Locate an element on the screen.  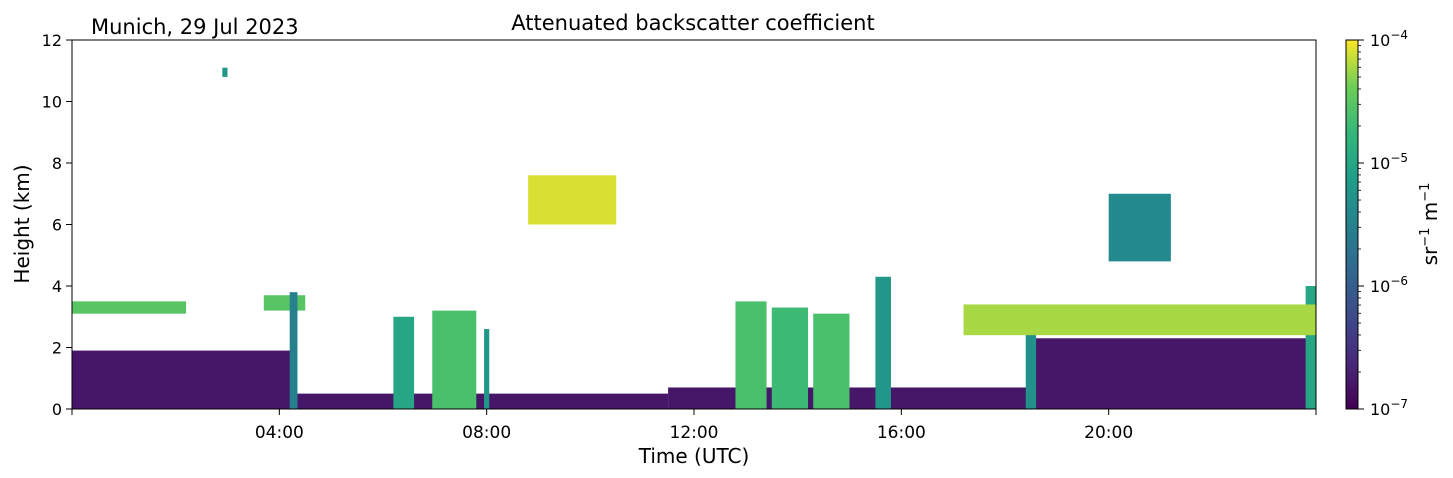
colorbar is located at coordinates (1352, 224).